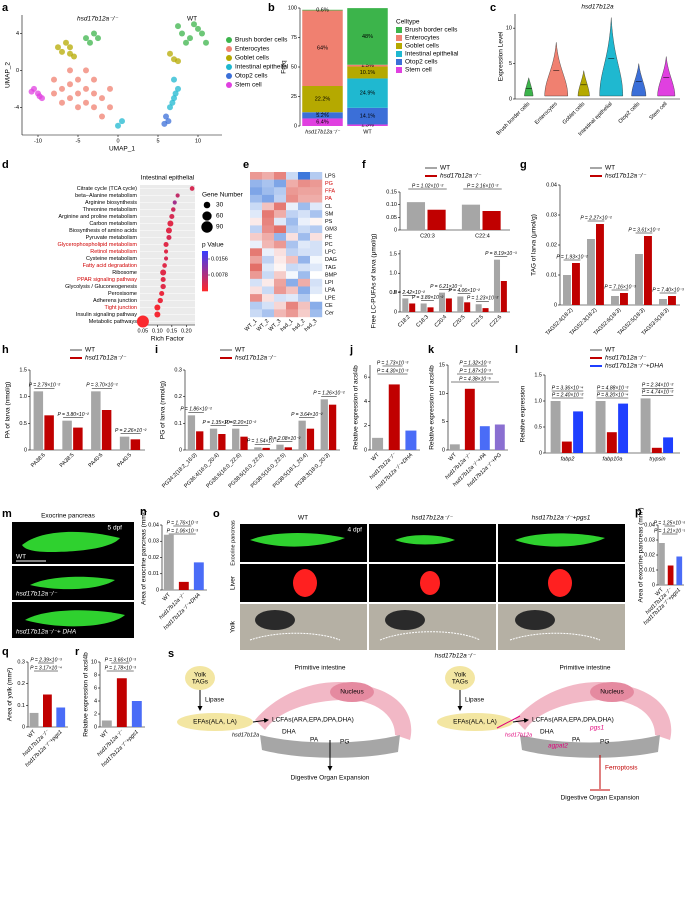  Describe the element at coordinates (233, 626) in the screenshot. I see `row-label: Yolk` at that location.